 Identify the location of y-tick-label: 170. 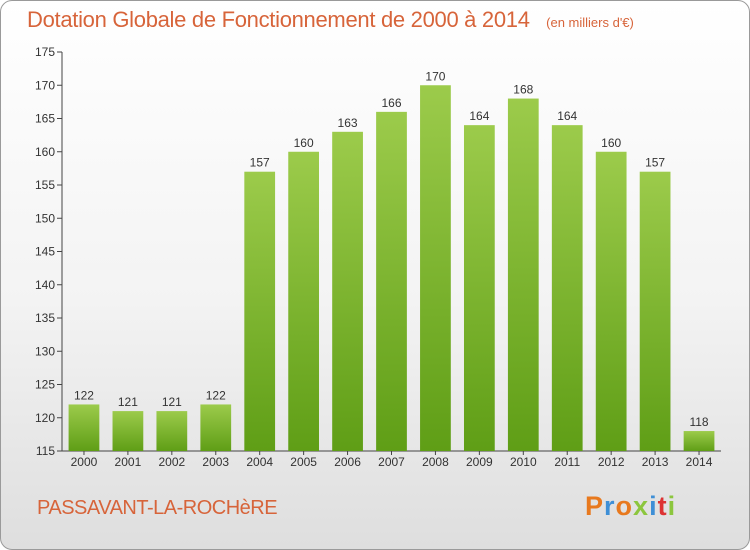
(45, 85).